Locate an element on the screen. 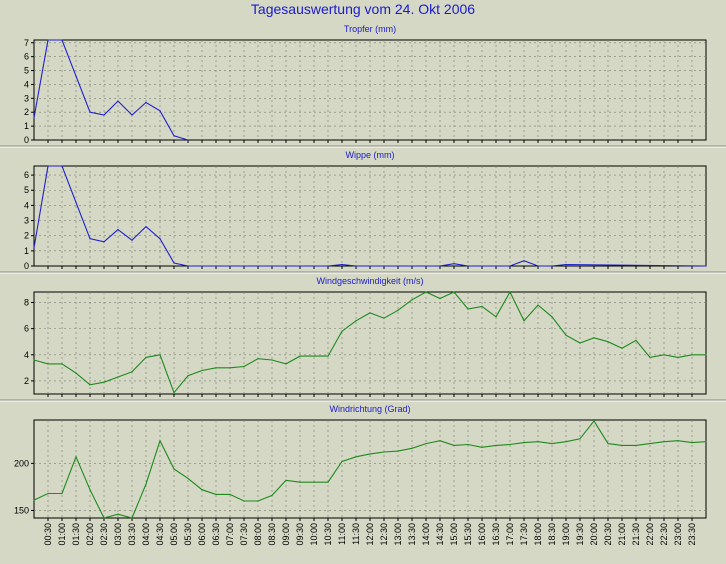 This screenshot has width=726, height=564. y-tick-label: 2 is located at coordinates (26, 236).